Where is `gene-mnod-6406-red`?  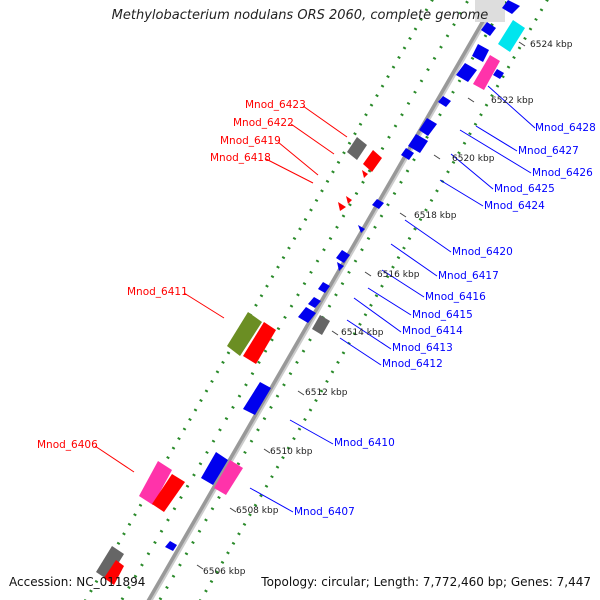
gene-mnod-6406-red is located at coordinates (168, 493).